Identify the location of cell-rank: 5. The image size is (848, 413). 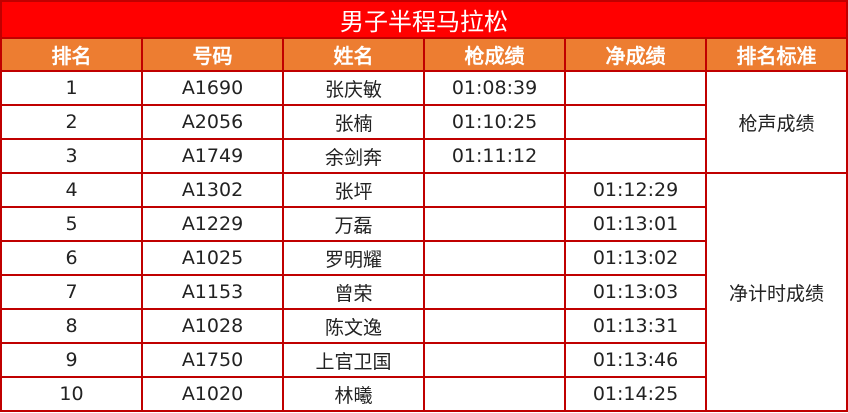
(71, 224).